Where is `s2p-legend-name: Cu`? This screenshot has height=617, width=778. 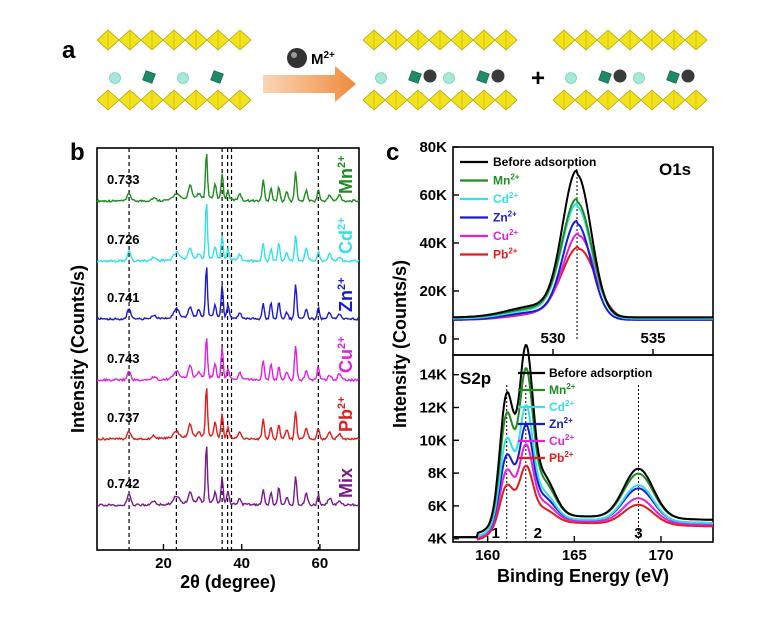
s2p-legend-name: Cu is located at coordinates (557, 441).